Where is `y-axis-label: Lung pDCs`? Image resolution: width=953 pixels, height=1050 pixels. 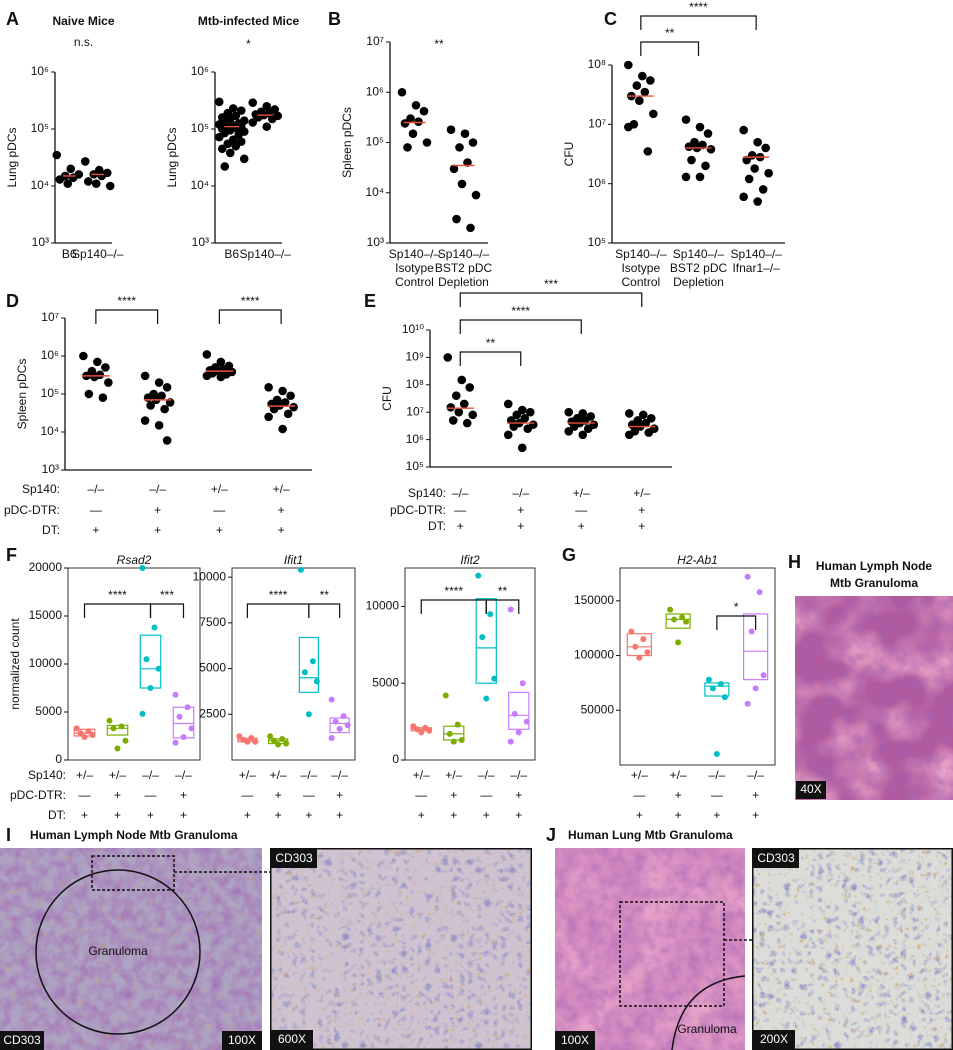
y-axis-label: Lung pDCs is located at coordinates (12, 157).